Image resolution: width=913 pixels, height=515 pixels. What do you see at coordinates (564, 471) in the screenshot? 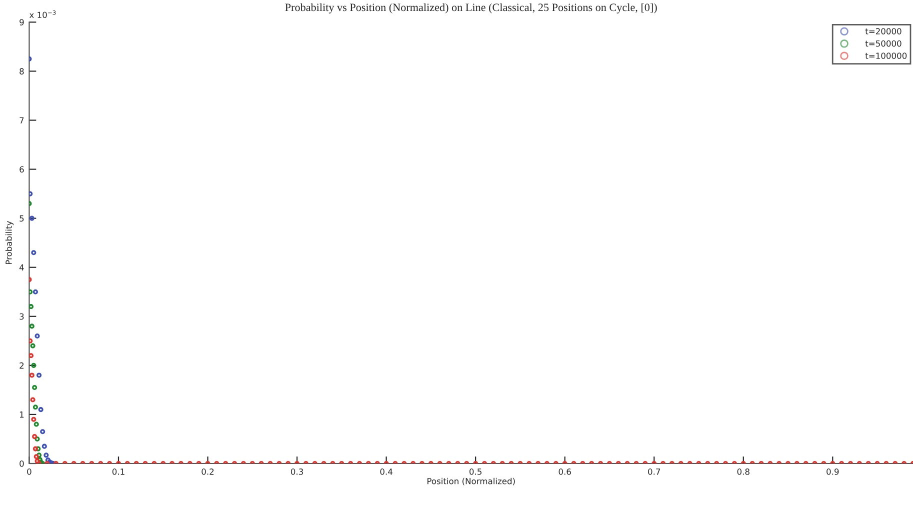
I see `x-tick-label: 0.6` at bounding box center [564, 471].